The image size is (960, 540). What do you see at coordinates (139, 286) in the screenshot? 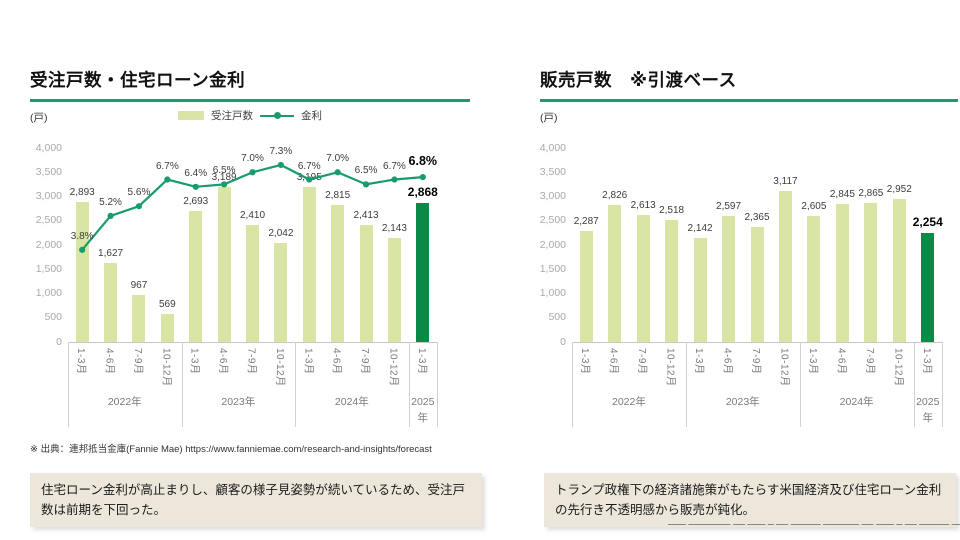
I see `bar-value-label: 967` at bounding box center [139, 286].